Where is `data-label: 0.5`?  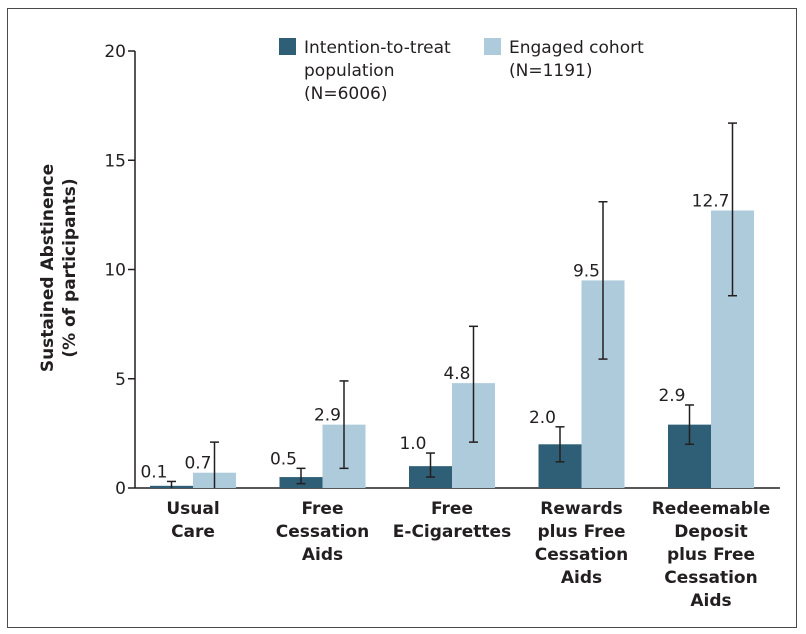
data-label: 0.5 is located at coordinates (283, 459).